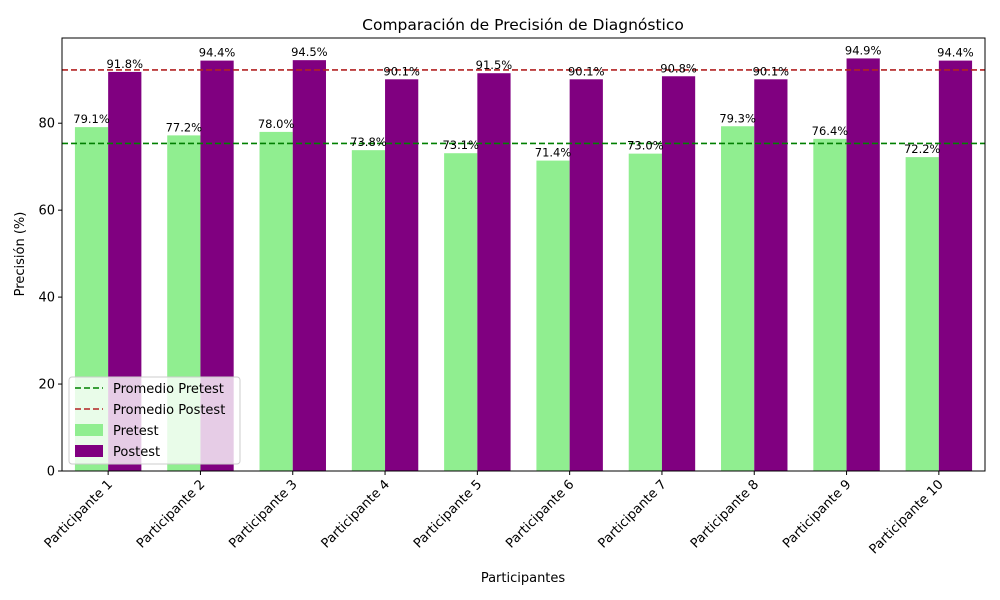  What do you see at coordinates (356, 514) in the screenshot?
I see `x-tick-label: Participante 4` at bounding box center [356, 514].